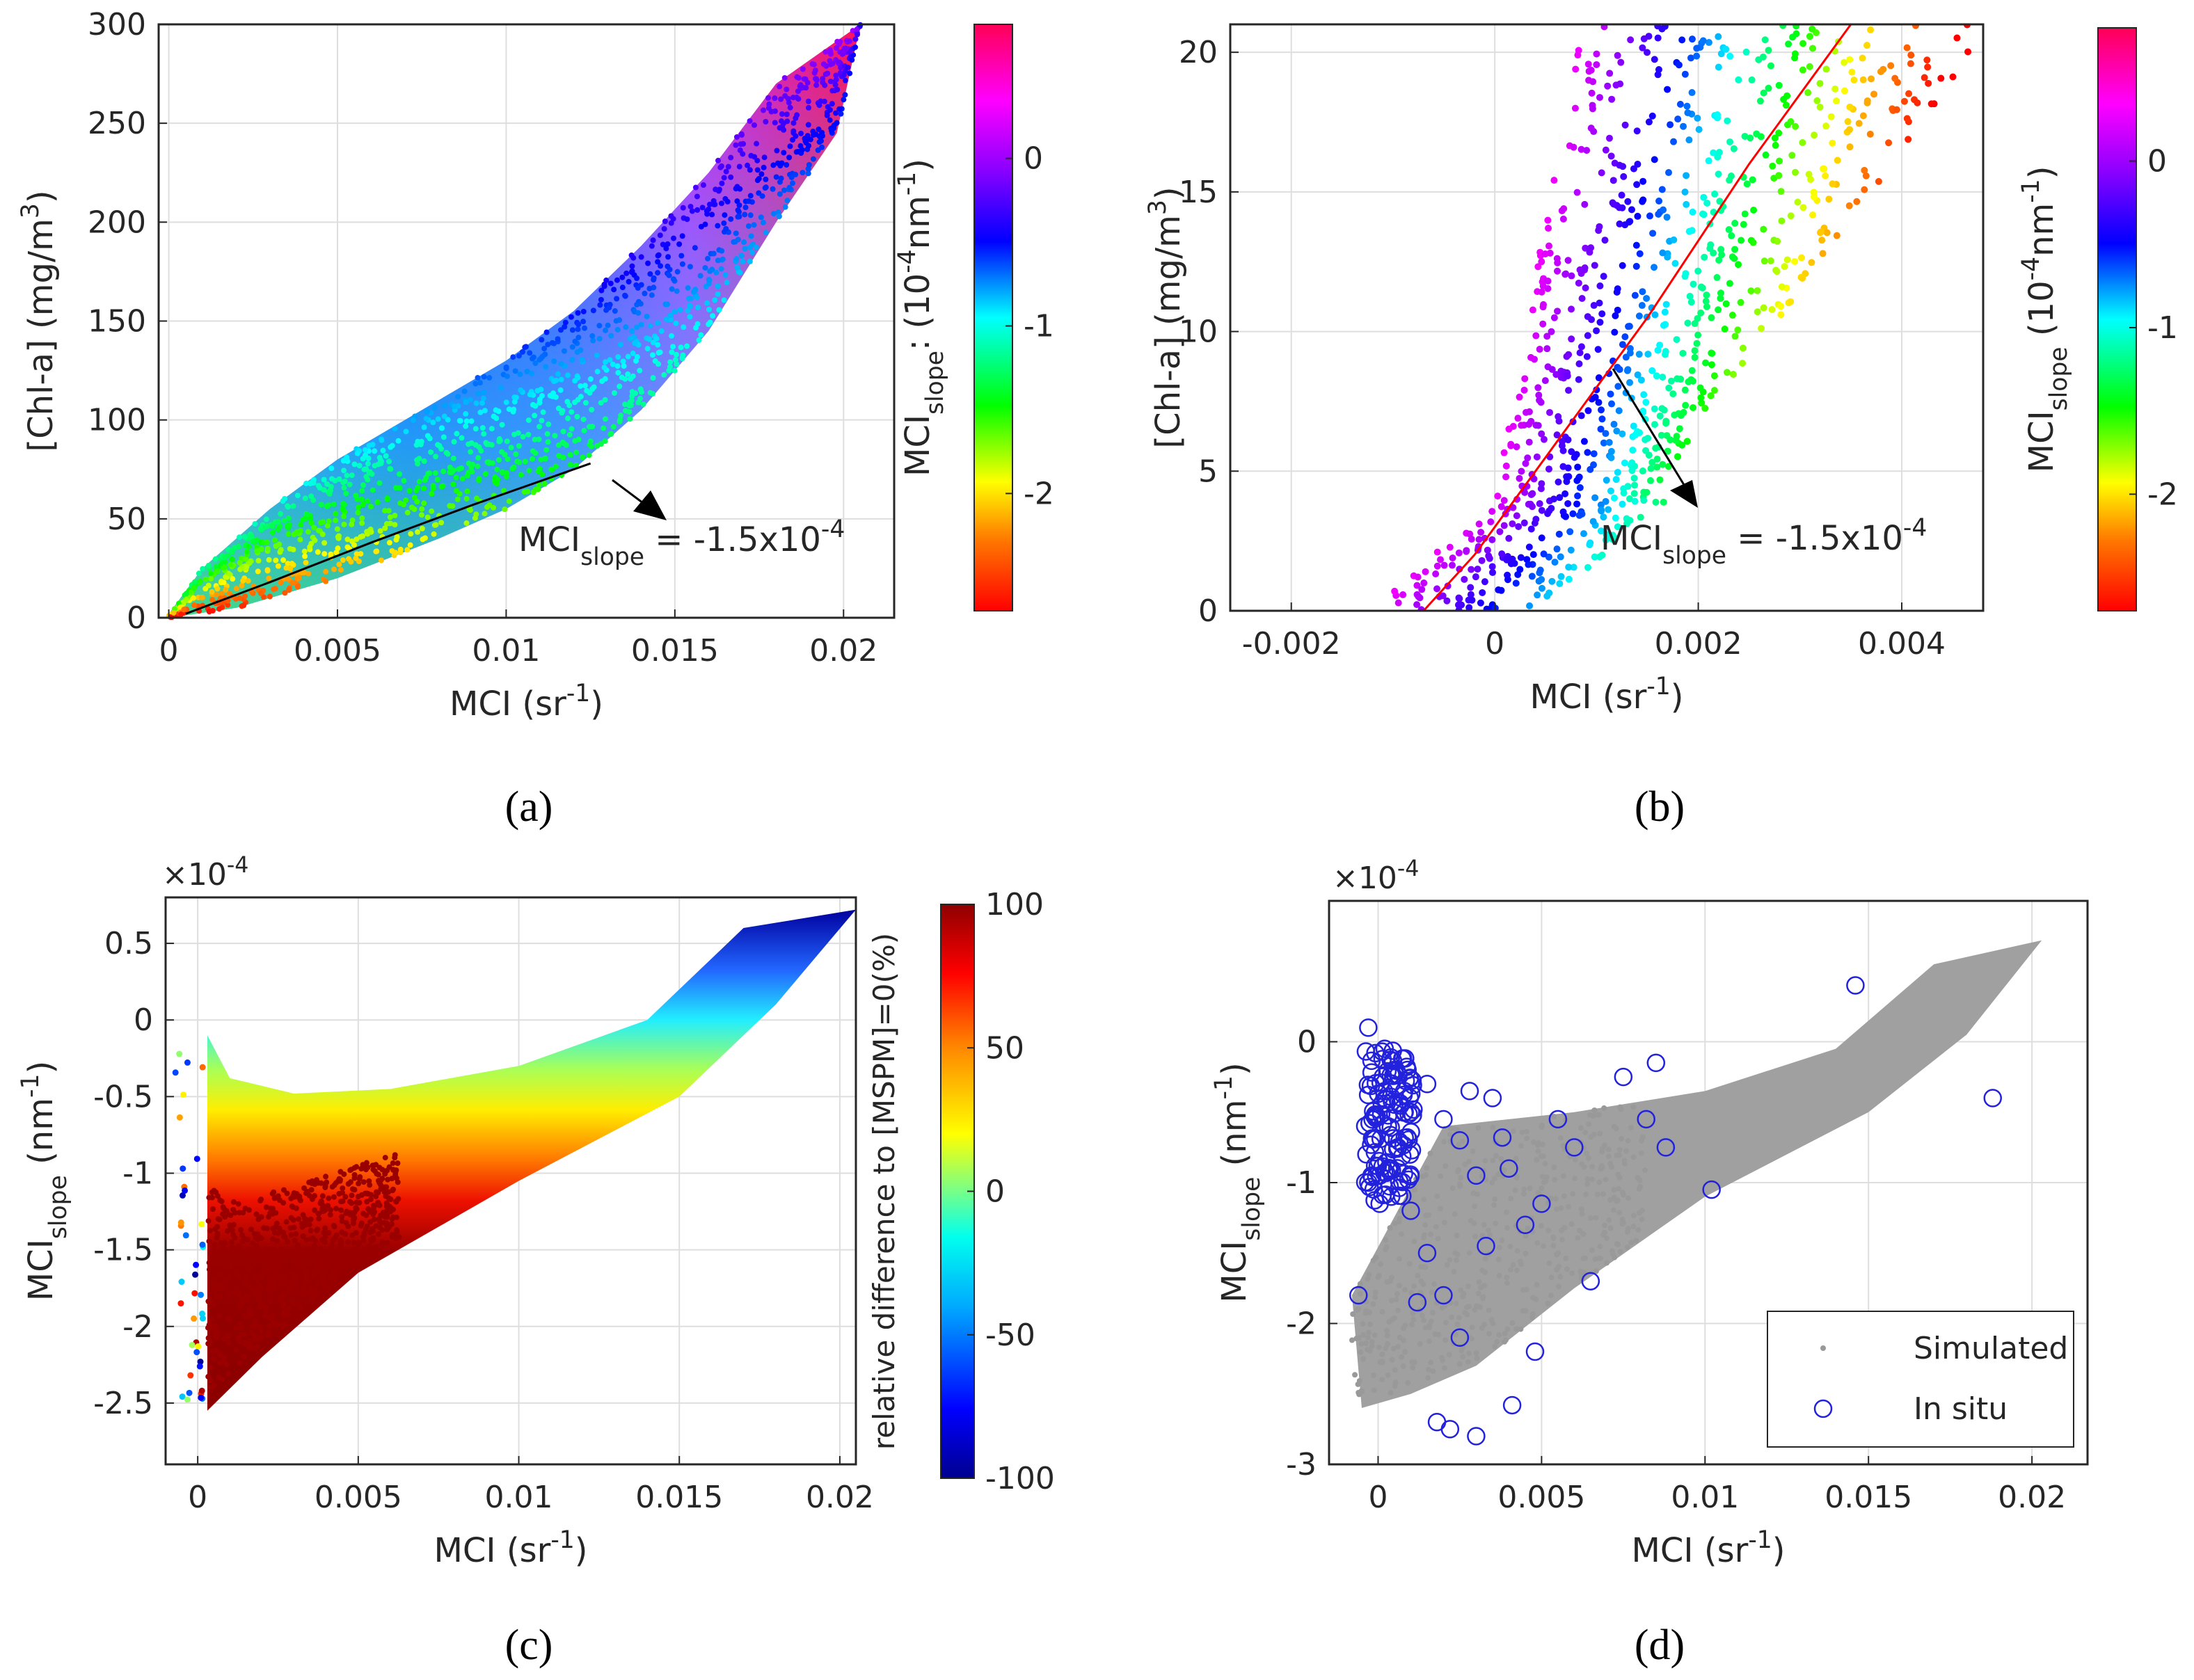  What do you see at coordinates (1198, 332) in the screenshot?
I see `y-tick-label: 10` at bounding box center [1198, 332].